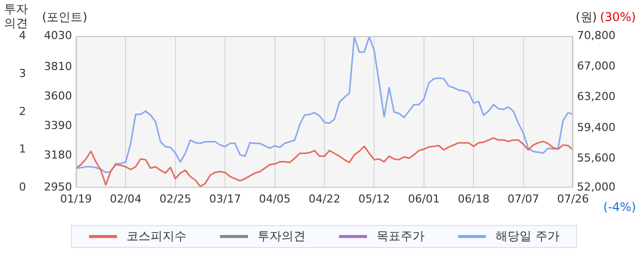 The width and height of the screenshot is (642, 268). Describe the element at coordinates (528, 236) in the screenshot. I see `legend-label: 해당일 주가` at that location.